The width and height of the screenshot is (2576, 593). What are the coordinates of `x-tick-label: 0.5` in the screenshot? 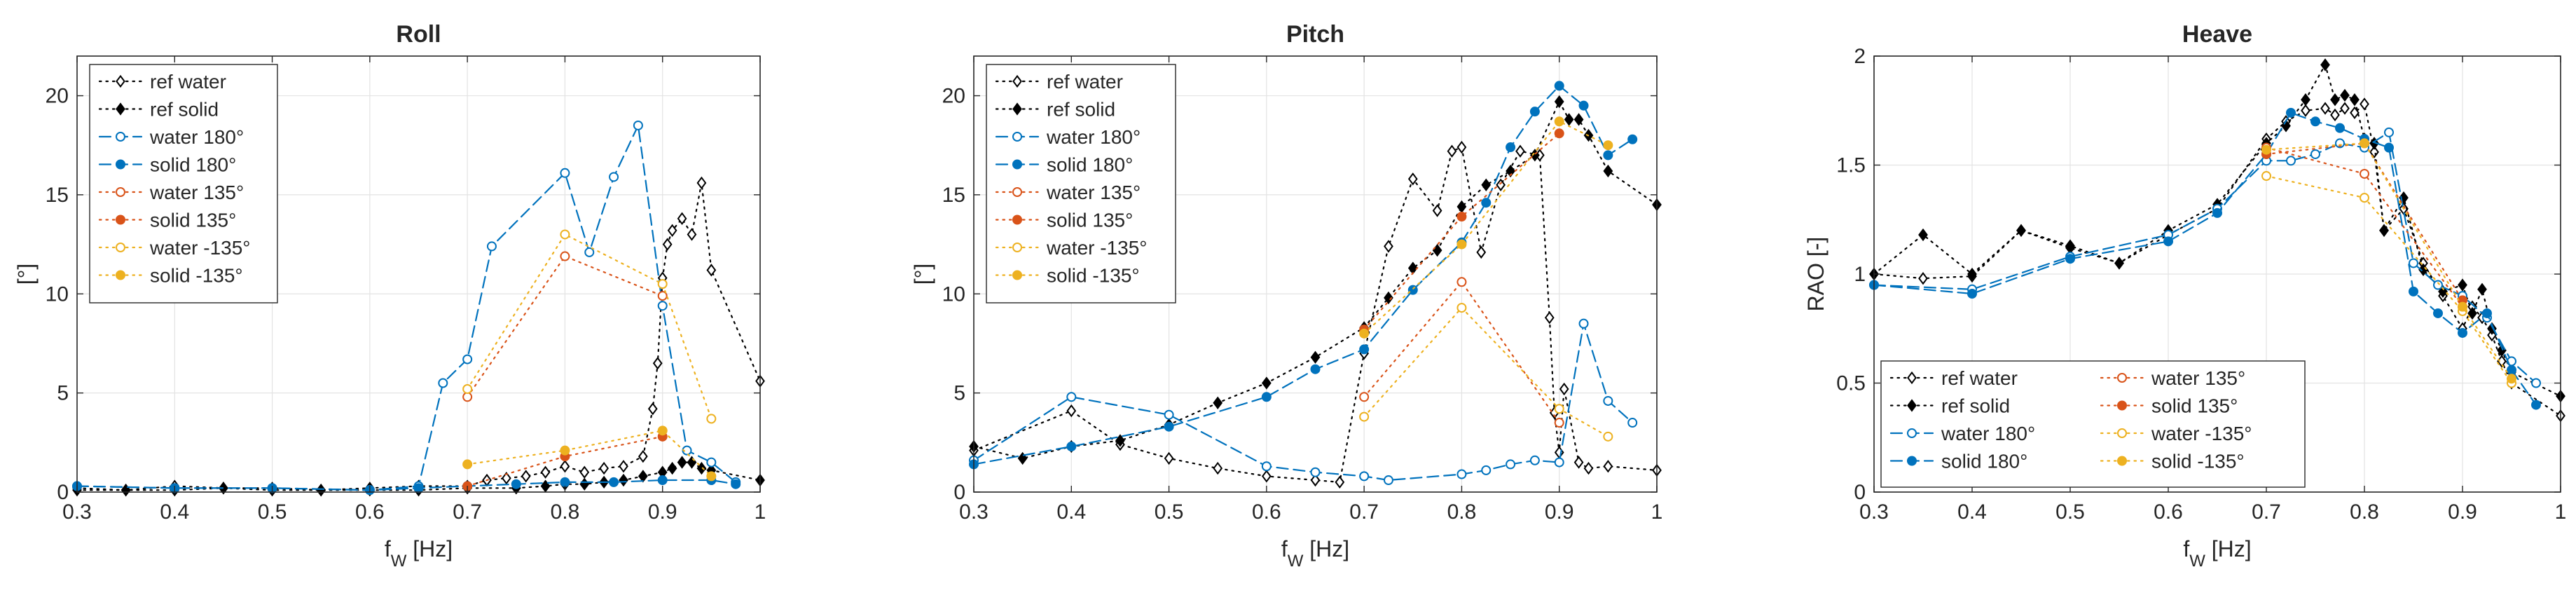 It's located at (2070, 512).